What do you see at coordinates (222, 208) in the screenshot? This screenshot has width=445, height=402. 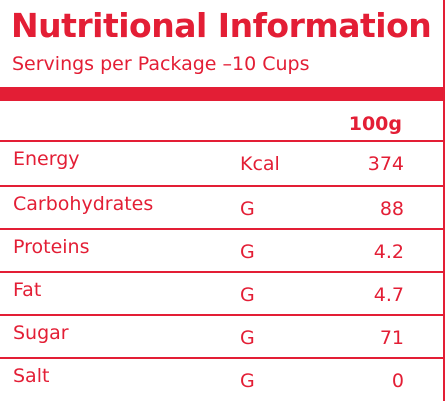 I see `table-row: Carbohydrates G 88` at bounding box center [222, 208].